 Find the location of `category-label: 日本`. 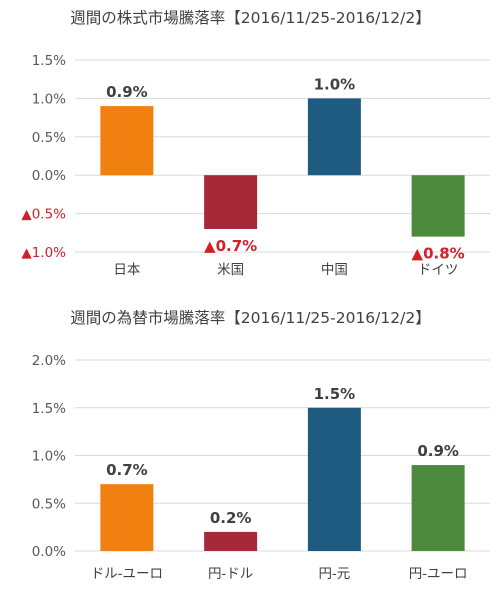

category-label: 日本 is located at coordinates (126, 270).